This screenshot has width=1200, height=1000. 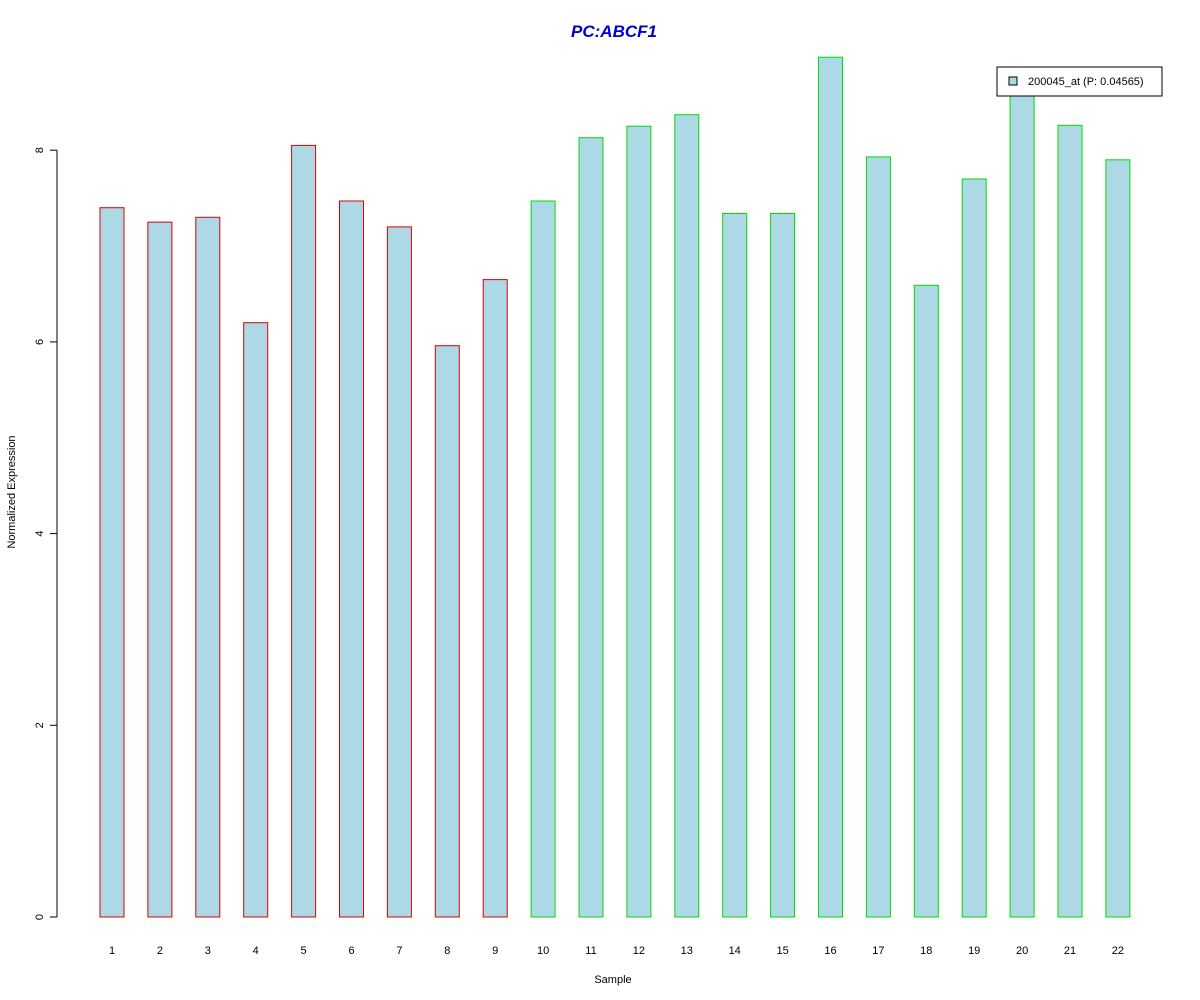 What do you see at coordinates (590, 951) in the screenshot?
I see `x-tick-label: 11` at bounding box center [590, 951].